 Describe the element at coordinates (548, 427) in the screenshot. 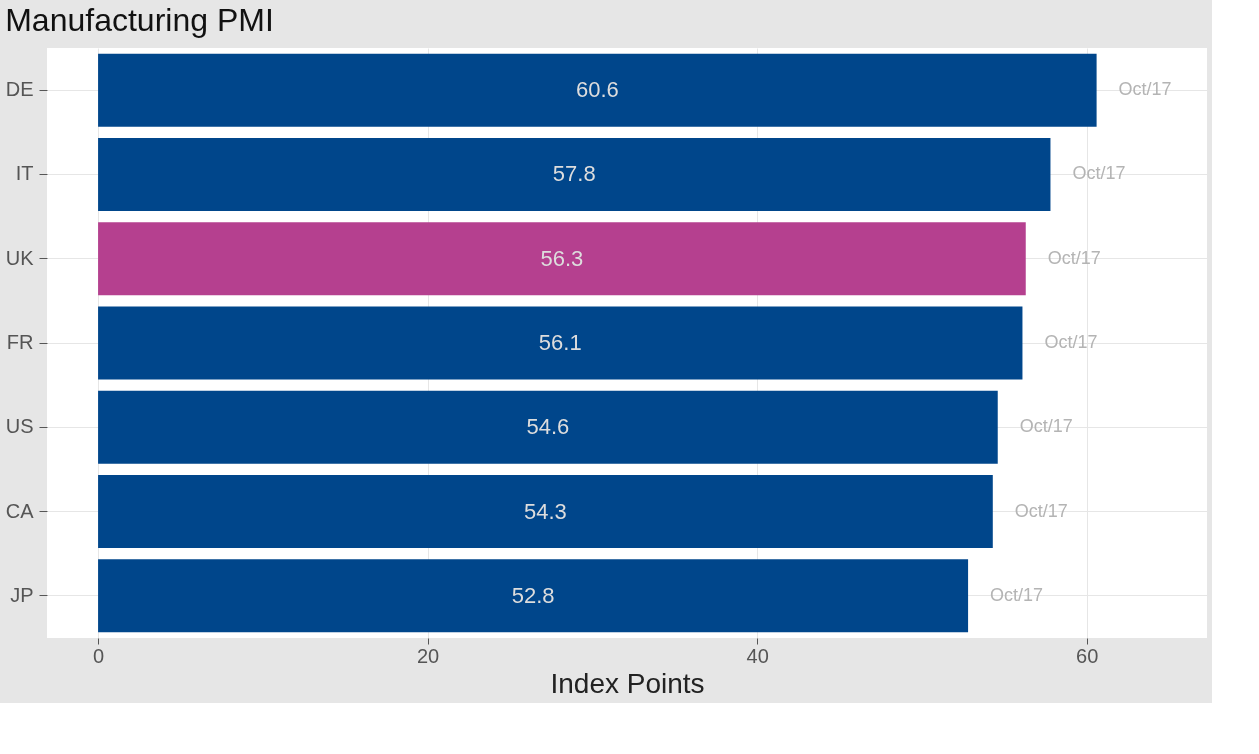

I see `data-label: 54.6` at that location.